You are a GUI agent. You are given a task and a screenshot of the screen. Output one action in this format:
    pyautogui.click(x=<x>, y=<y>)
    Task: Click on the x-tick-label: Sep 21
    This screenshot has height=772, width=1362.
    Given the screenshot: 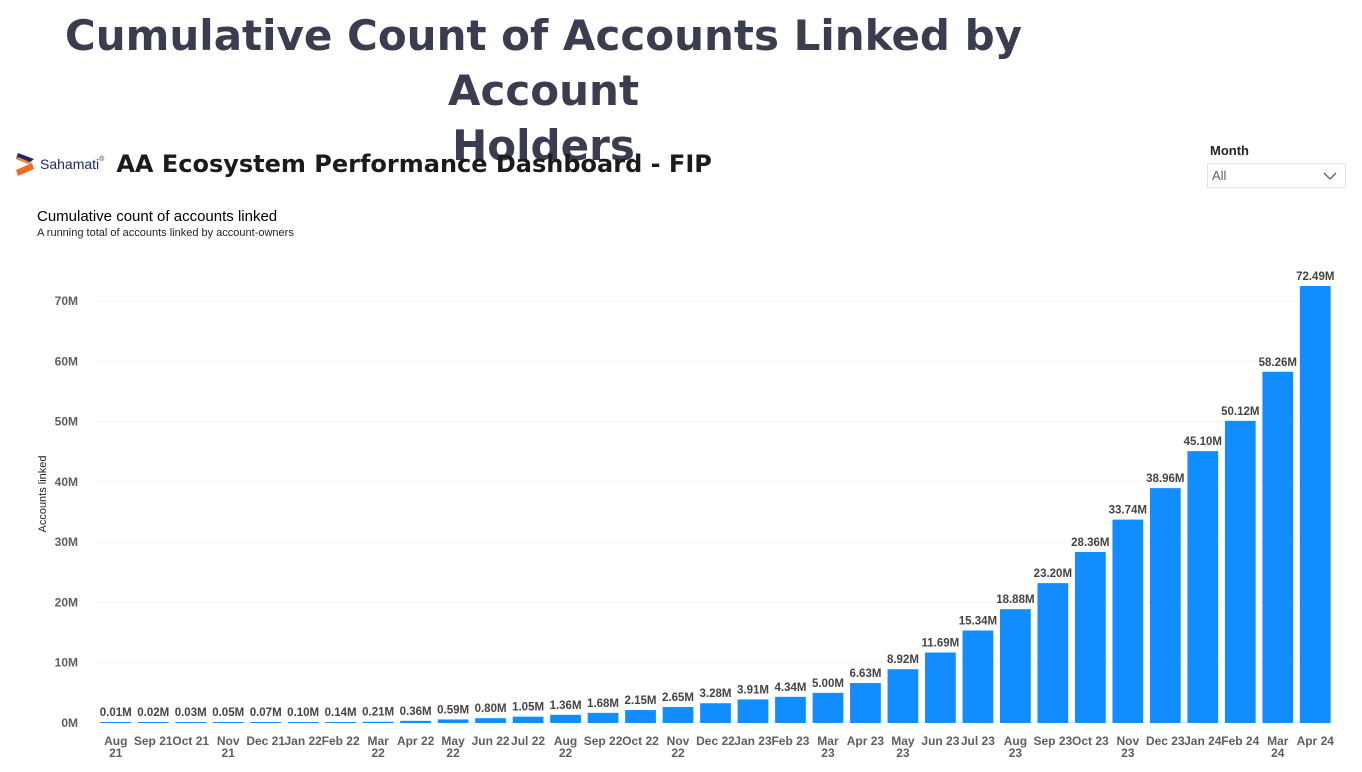 What is the action you would take?
    pyautogui.click(x=153, y=741)
    